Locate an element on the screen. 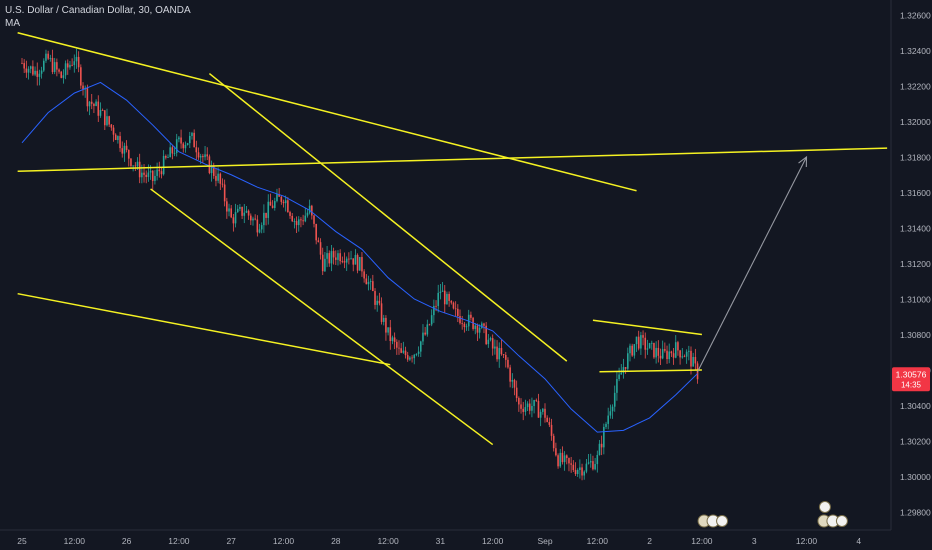 The image size is (932, 550). price-tick-label: 1.31600 is located at coordinates (915, 193).